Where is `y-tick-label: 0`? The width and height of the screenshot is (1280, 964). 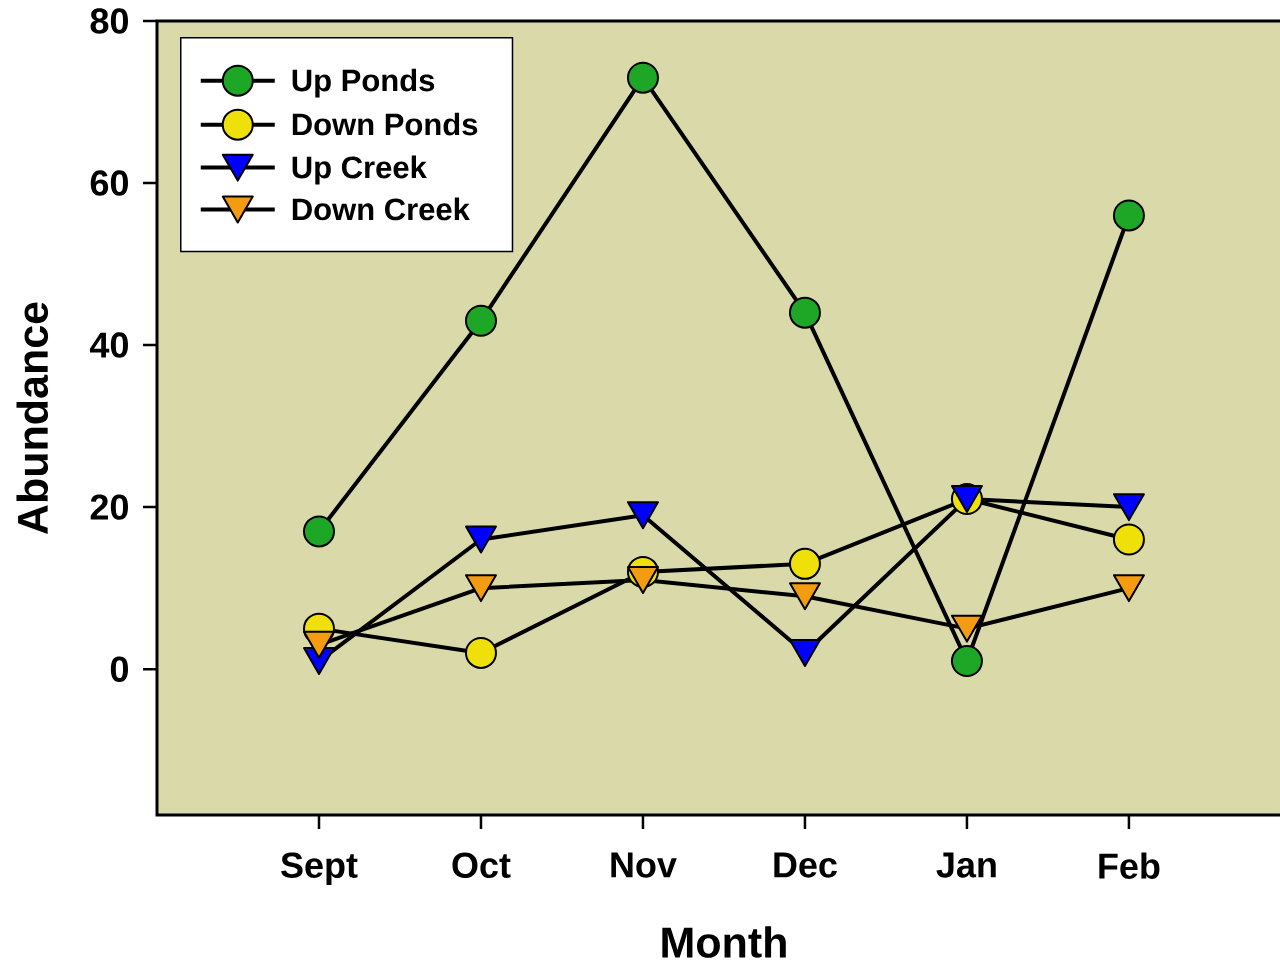 y-tick-label: 0 is located at coordinates (119, 669).